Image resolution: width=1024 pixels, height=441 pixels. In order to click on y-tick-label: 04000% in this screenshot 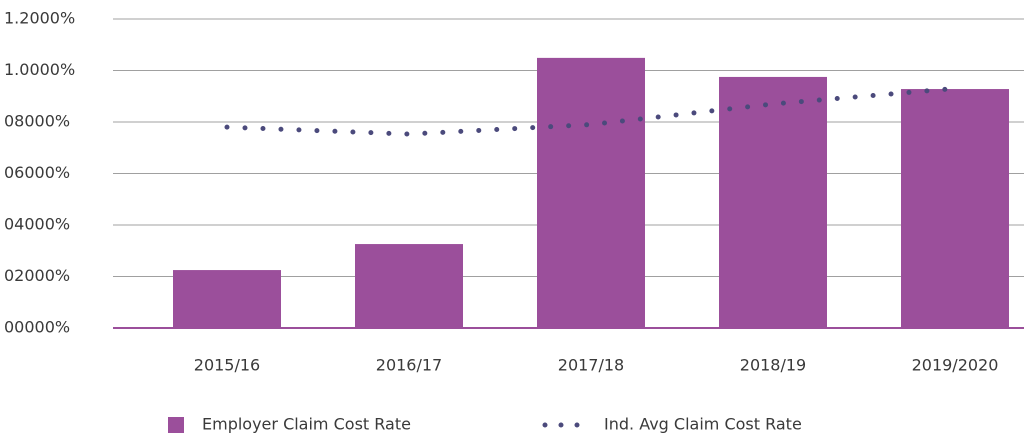, I will do `click(37, 224)`.